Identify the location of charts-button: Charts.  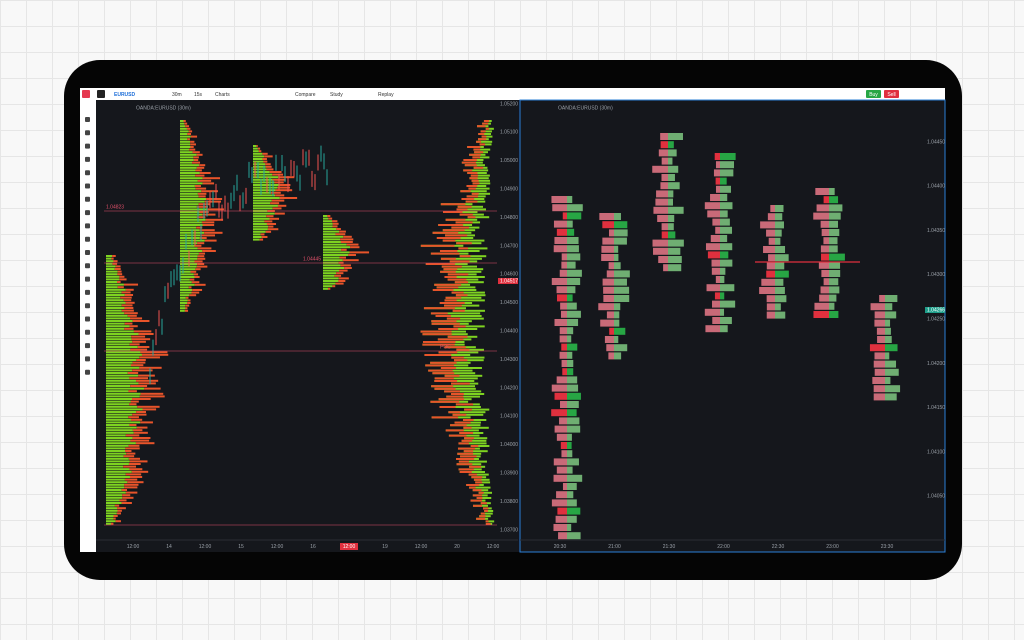
(222, 95).